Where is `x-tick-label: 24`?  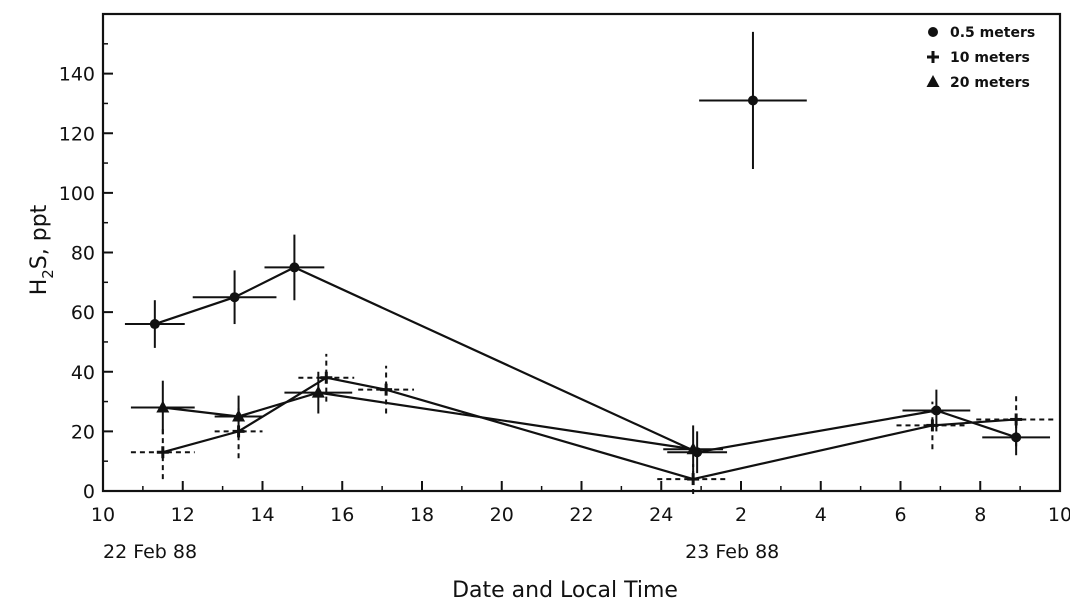
x-tick-label: 24 is located at coordinates (661, 515).